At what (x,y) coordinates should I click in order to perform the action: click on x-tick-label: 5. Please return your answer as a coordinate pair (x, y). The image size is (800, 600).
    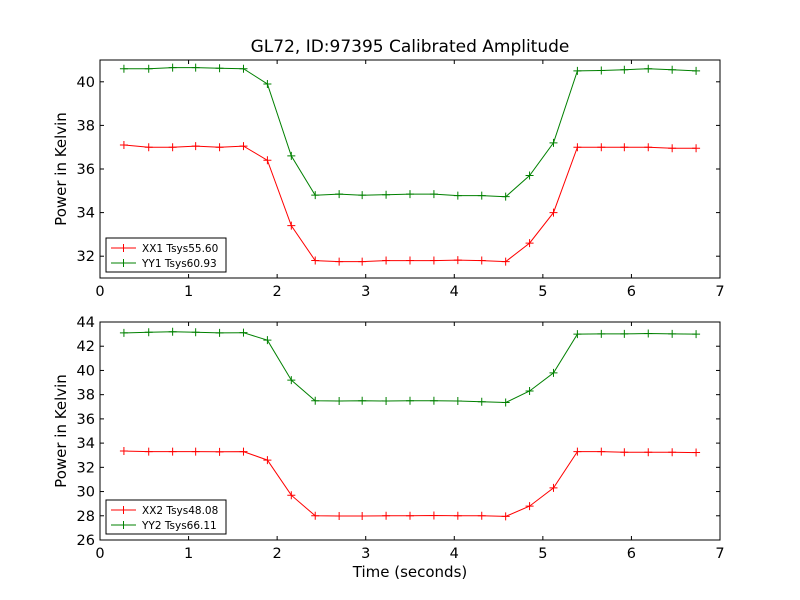
    Looking at the image, I should click on (542, 554).